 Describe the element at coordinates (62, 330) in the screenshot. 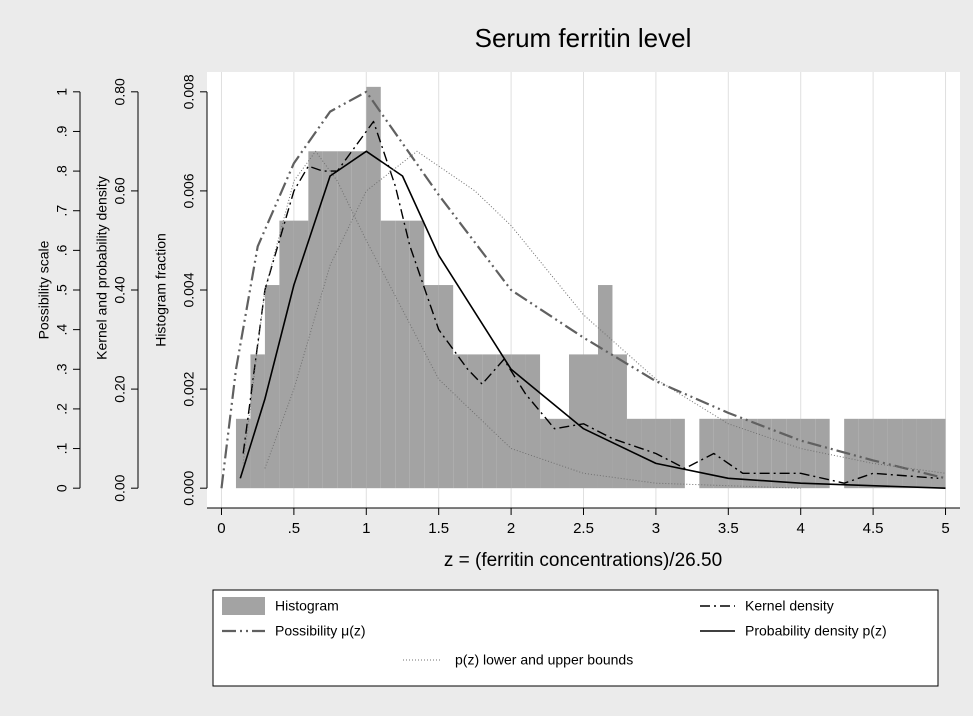

I see `y3-axis-tick-label: .4` at that location.